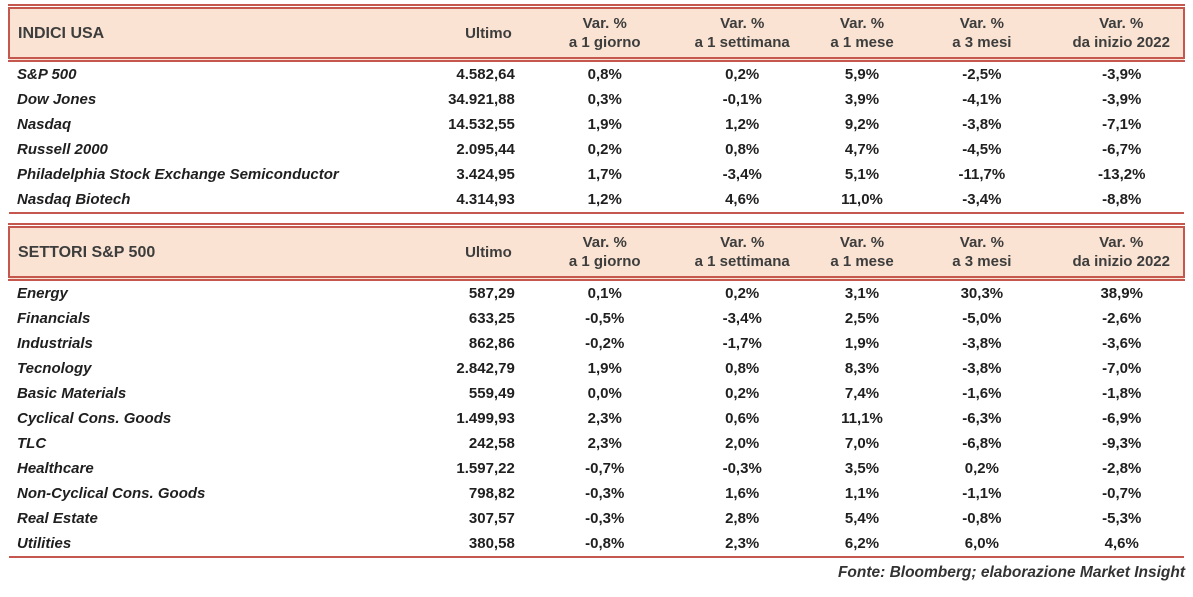 Image resolution: width=1193 pixels, height=597 pixels. I want to click on pct-value: 5,4%, so click(862, 518).